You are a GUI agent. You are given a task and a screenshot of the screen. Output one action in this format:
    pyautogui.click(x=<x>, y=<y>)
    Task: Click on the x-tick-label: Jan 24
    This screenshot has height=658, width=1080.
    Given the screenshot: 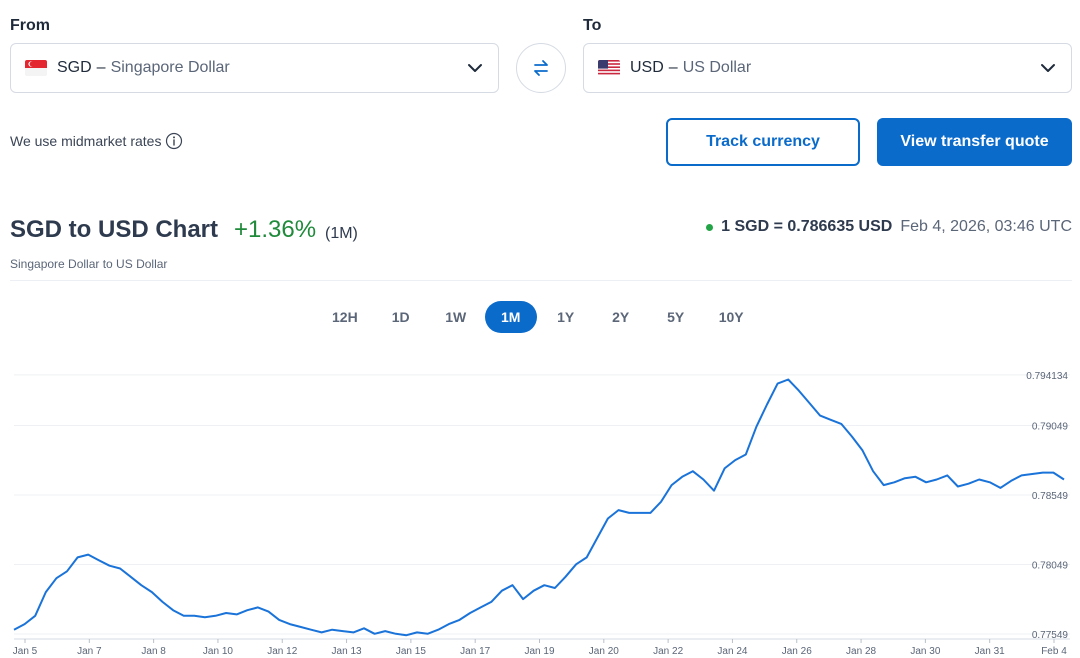 What is the action you would take?
    pyautogui.click(x=732, y=651)
    